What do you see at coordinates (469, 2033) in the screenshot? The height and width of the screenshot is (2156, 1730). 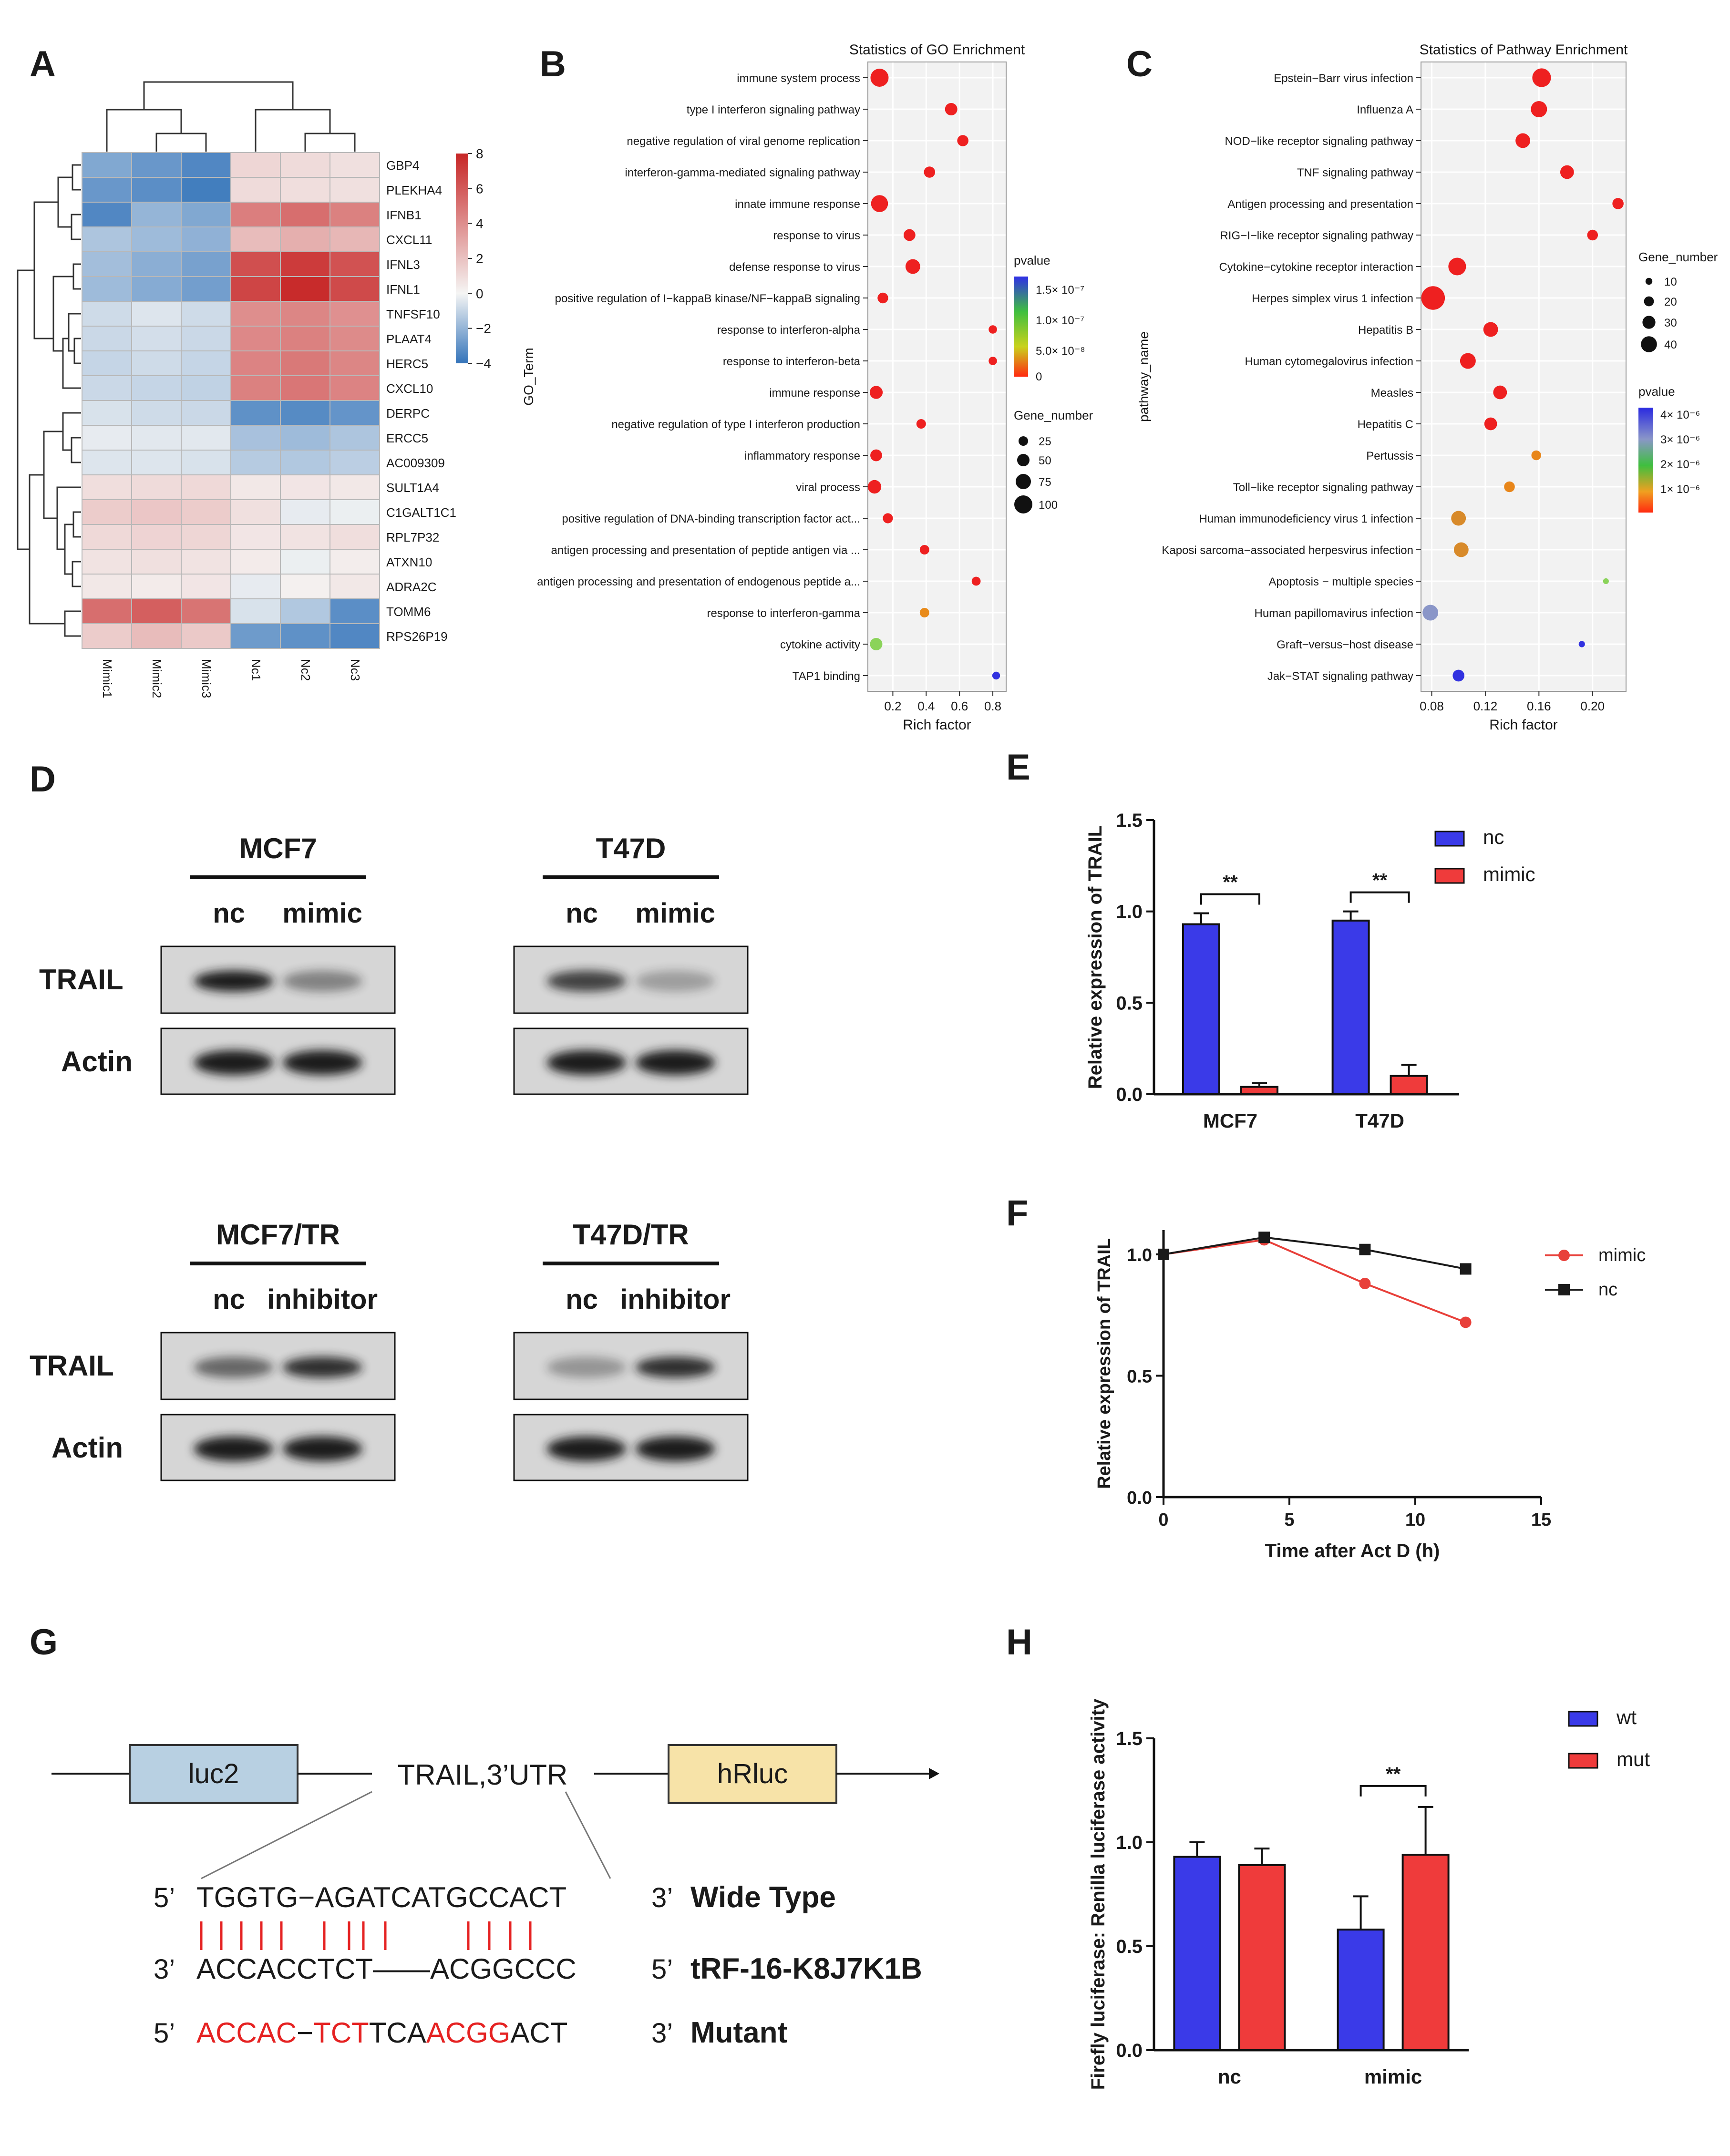 I see `sequence-segment: ACGG` at bounding box center [469, 2033].